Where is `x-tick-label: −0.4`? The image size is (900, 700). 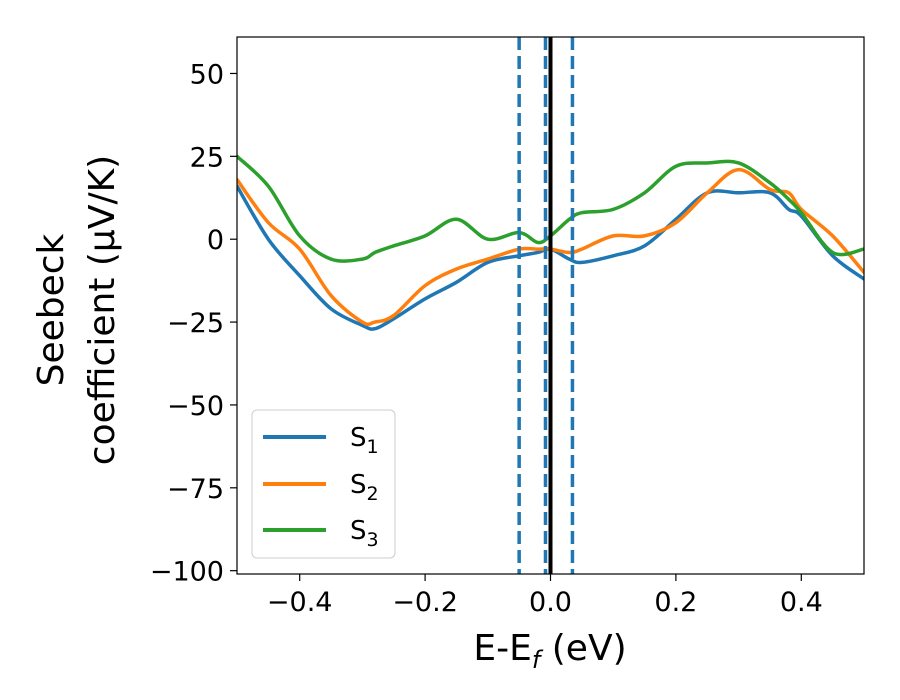
x-tick-label: −0.4 is located at coordinates (300, 602).